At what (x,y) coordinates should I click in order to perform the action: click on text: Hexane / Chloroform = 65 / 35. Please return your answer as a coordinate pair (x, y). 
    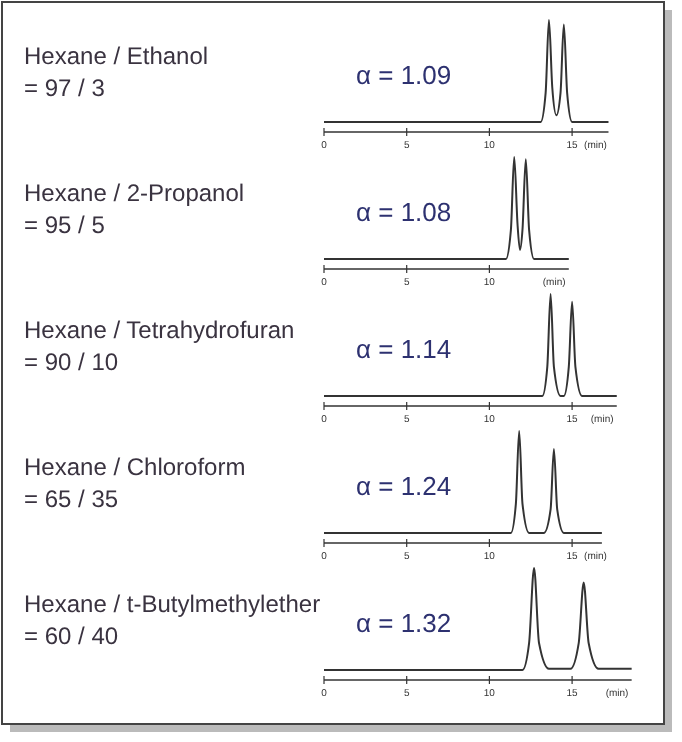
    Looking at the image, I should click on (135, 483).